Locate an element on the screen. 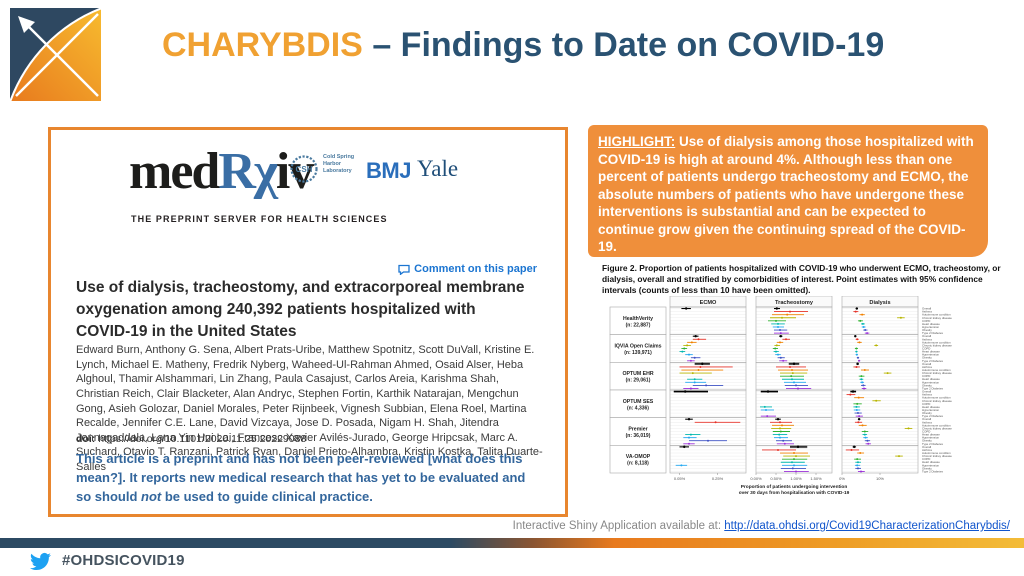 Image resolution: width=1024 pixels, height=576 pixels. comment-link-label: Comment on this paper is located at coordinates (475, 269).